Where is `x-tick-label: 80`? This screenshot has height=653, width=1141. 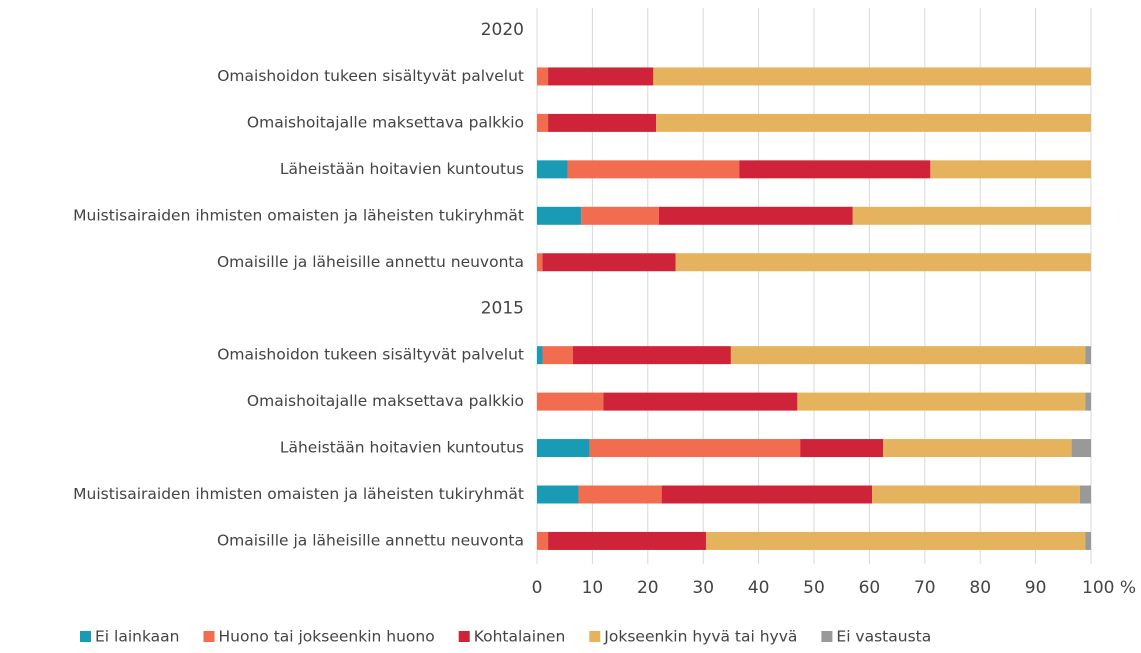
x-tick-label: 80 is located at coordinates (980, 588).